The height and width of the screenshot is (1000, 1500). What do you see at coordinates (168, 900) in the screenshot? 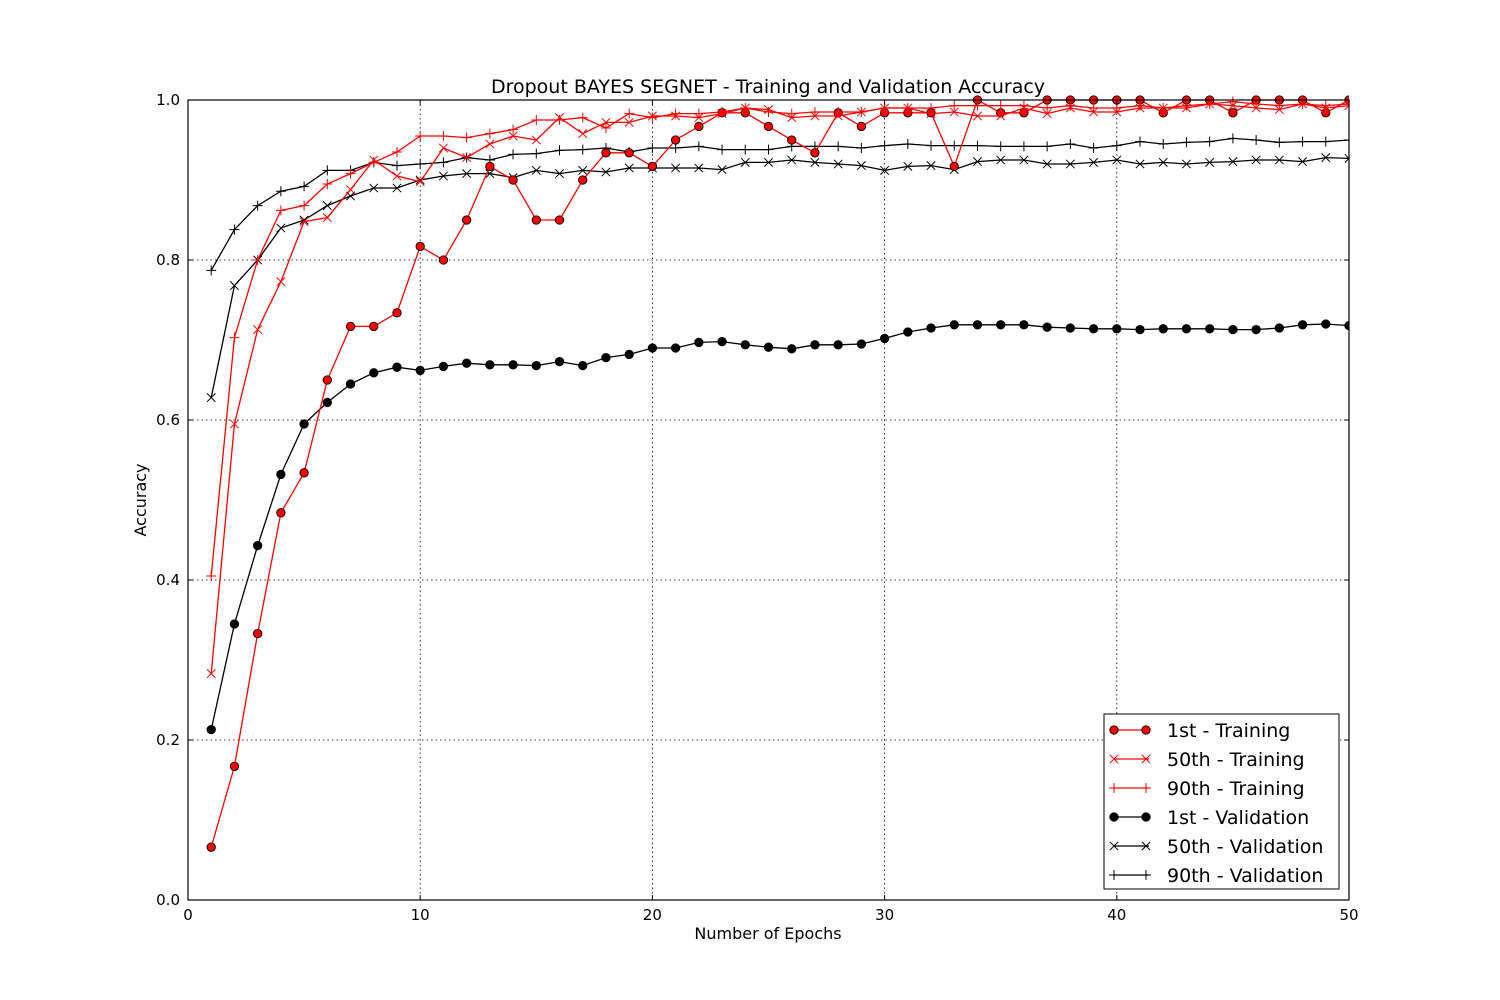
I see `y-tick-label: 0.0` at bounding box center [168, 900].